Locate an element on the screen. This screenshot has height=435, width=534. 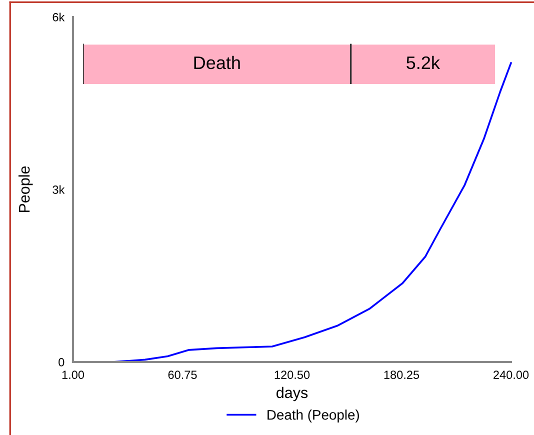
y-tick-label: 6k is located at coordinates (58, 17).